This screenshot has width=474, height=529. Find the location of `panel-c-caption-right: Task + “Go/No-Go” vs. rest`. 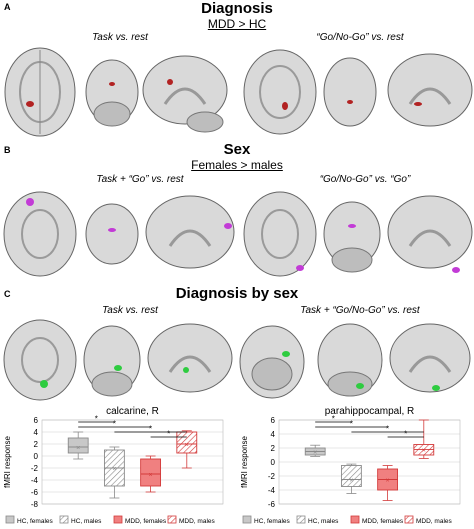

panel-c-caption-right: Task + “Go/No-Go” vs. rest is located at coordinates (360, 310).